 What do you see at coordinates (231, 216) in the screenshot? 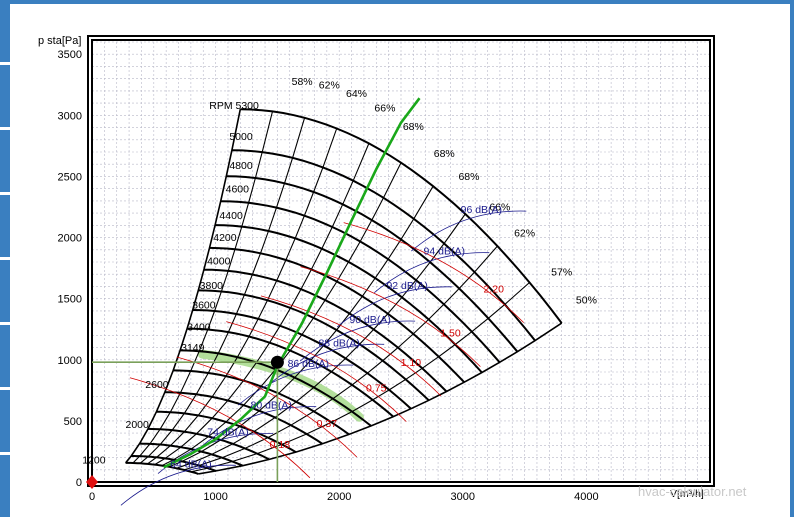
I see `rpm-label: 4400` at bounding box center [231, 216].